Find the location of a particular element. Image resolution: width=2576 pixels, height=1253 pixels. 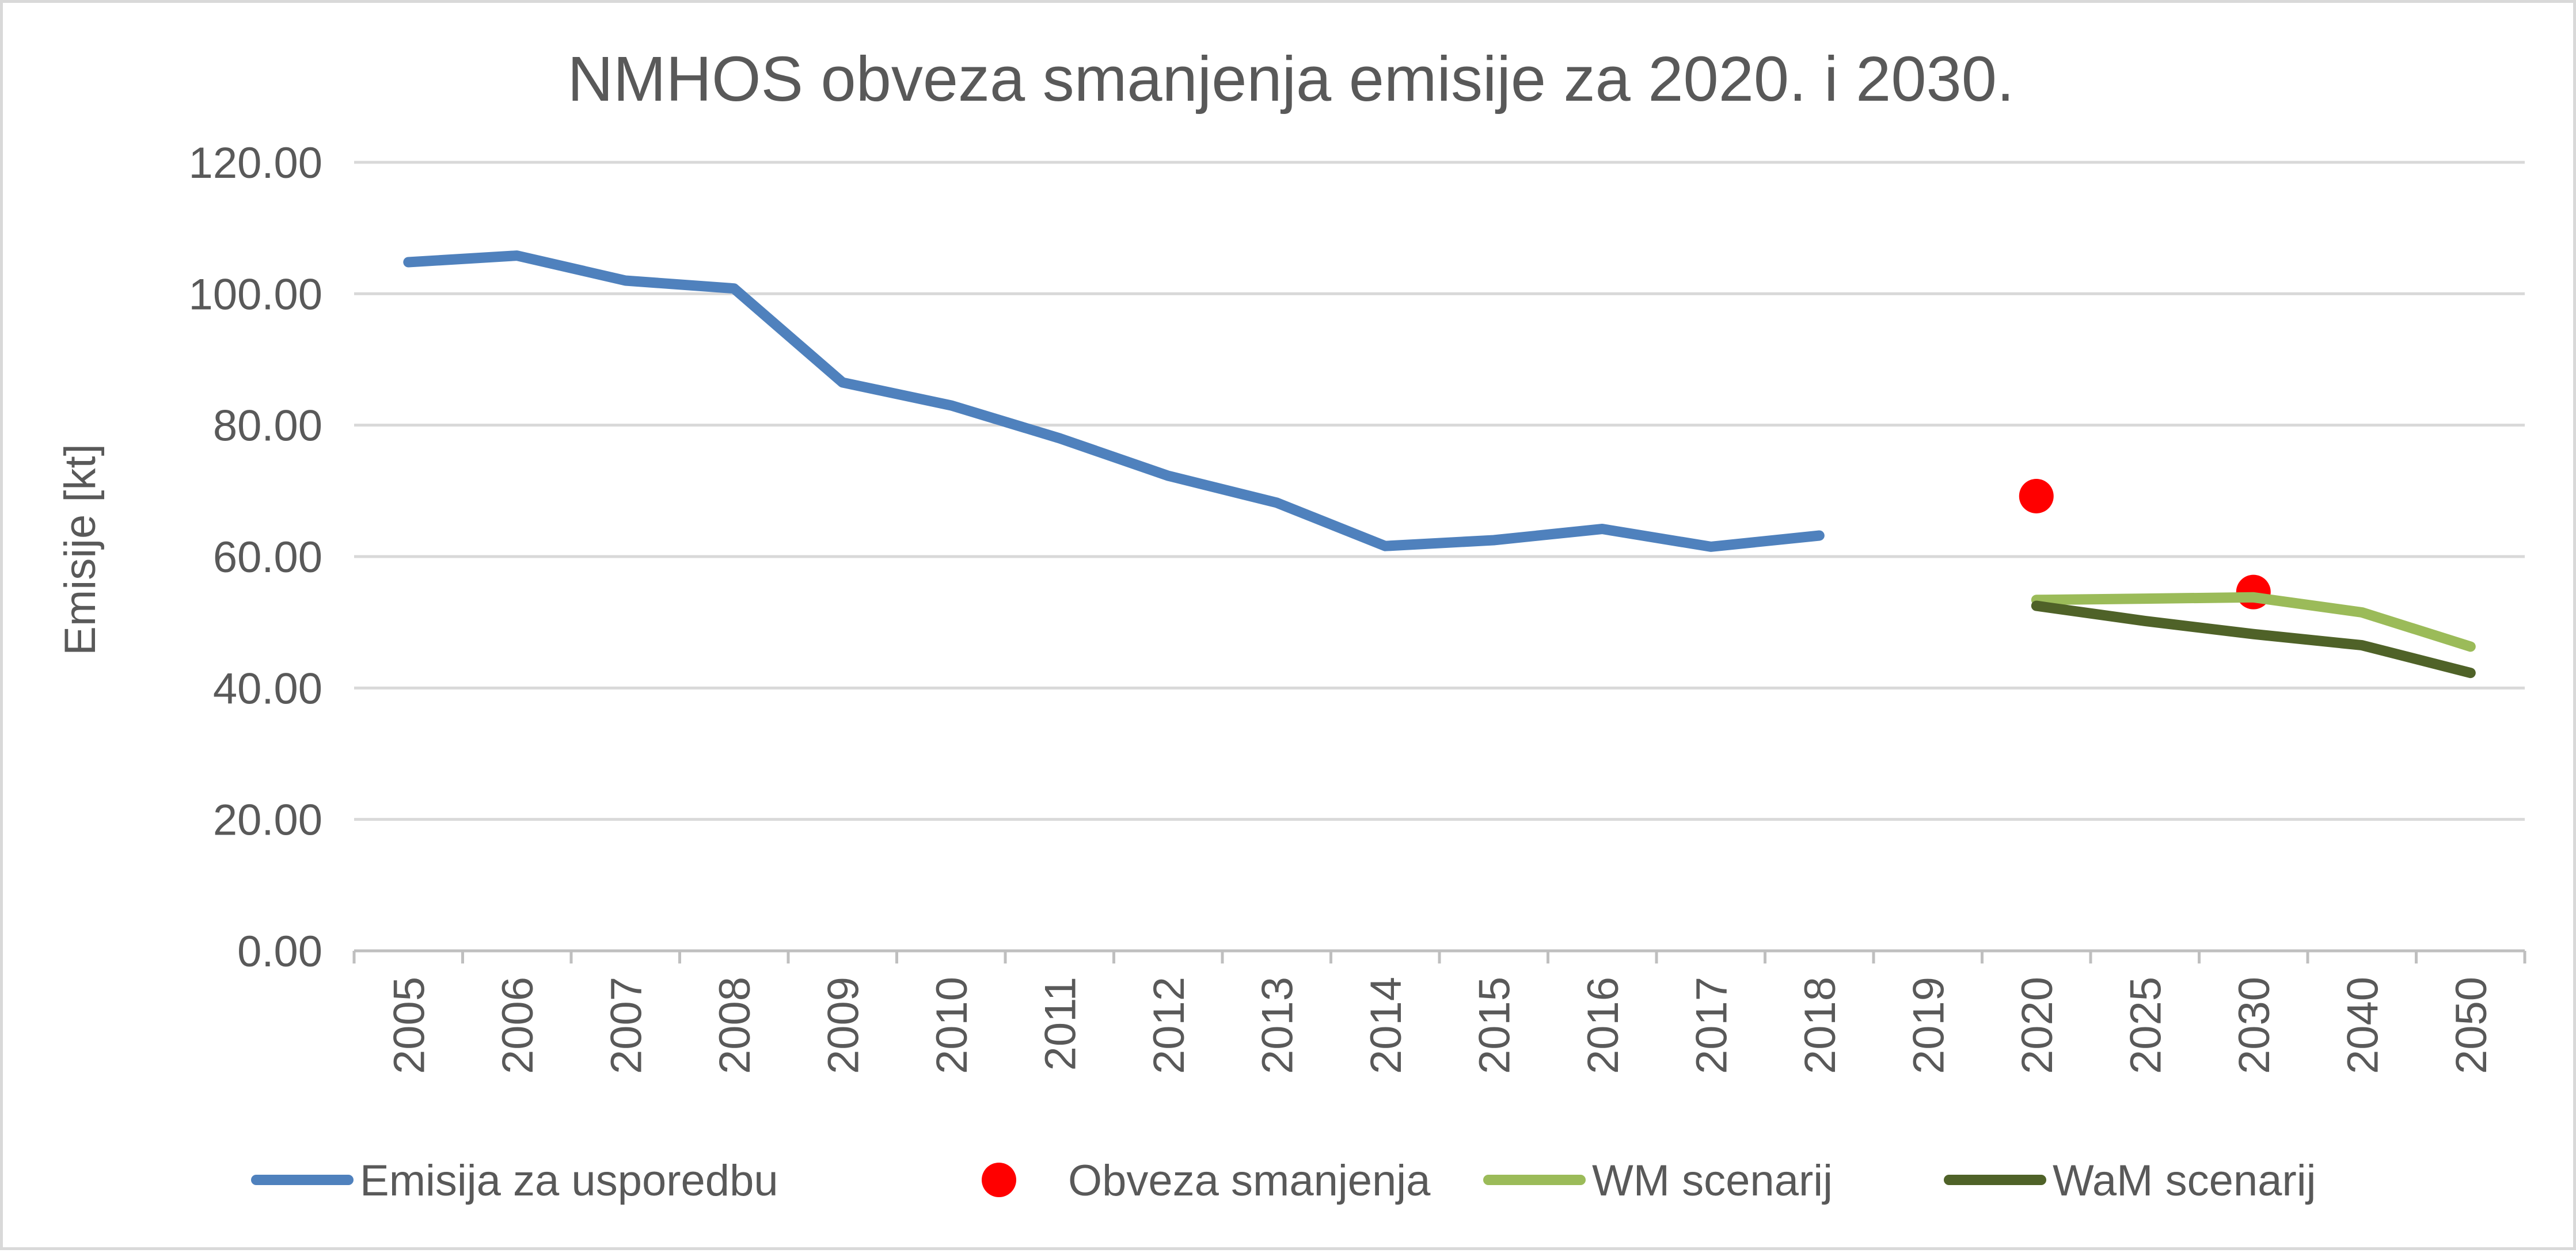

x-tick-label: 2012 is located at coordinates (1169, 1025).